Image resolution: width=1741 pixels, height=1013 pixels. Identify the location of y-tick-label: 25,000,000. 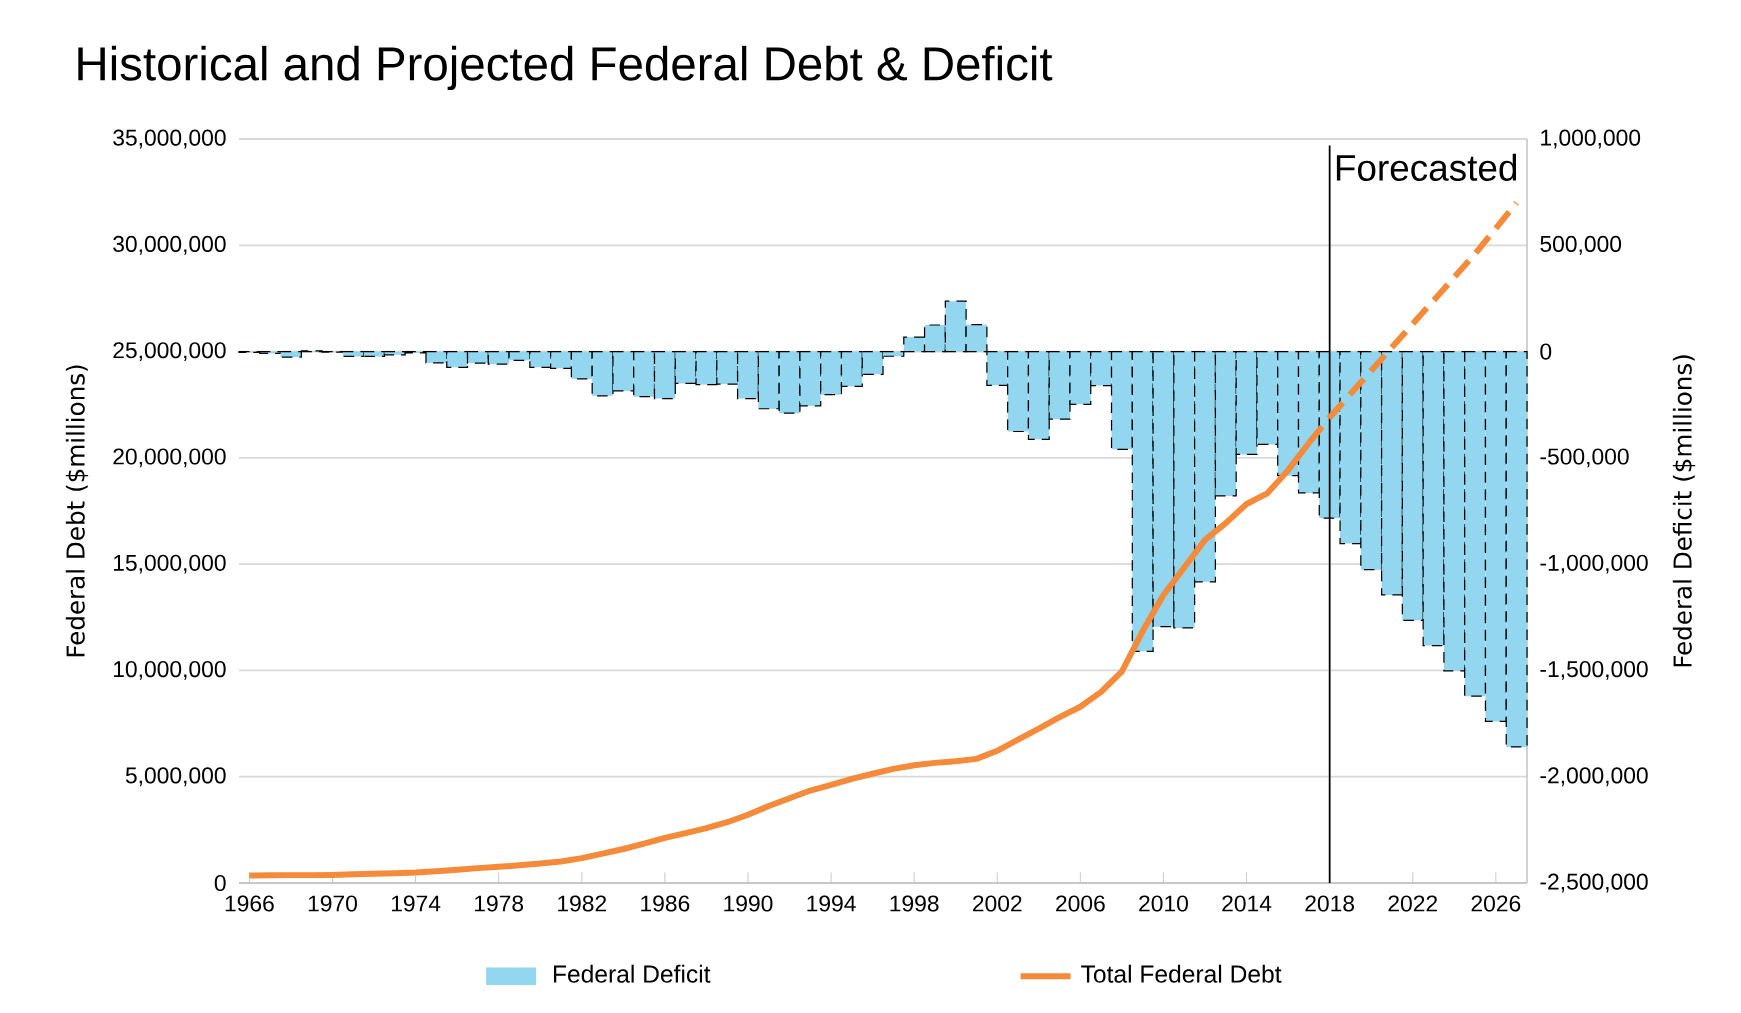
(169, 352).